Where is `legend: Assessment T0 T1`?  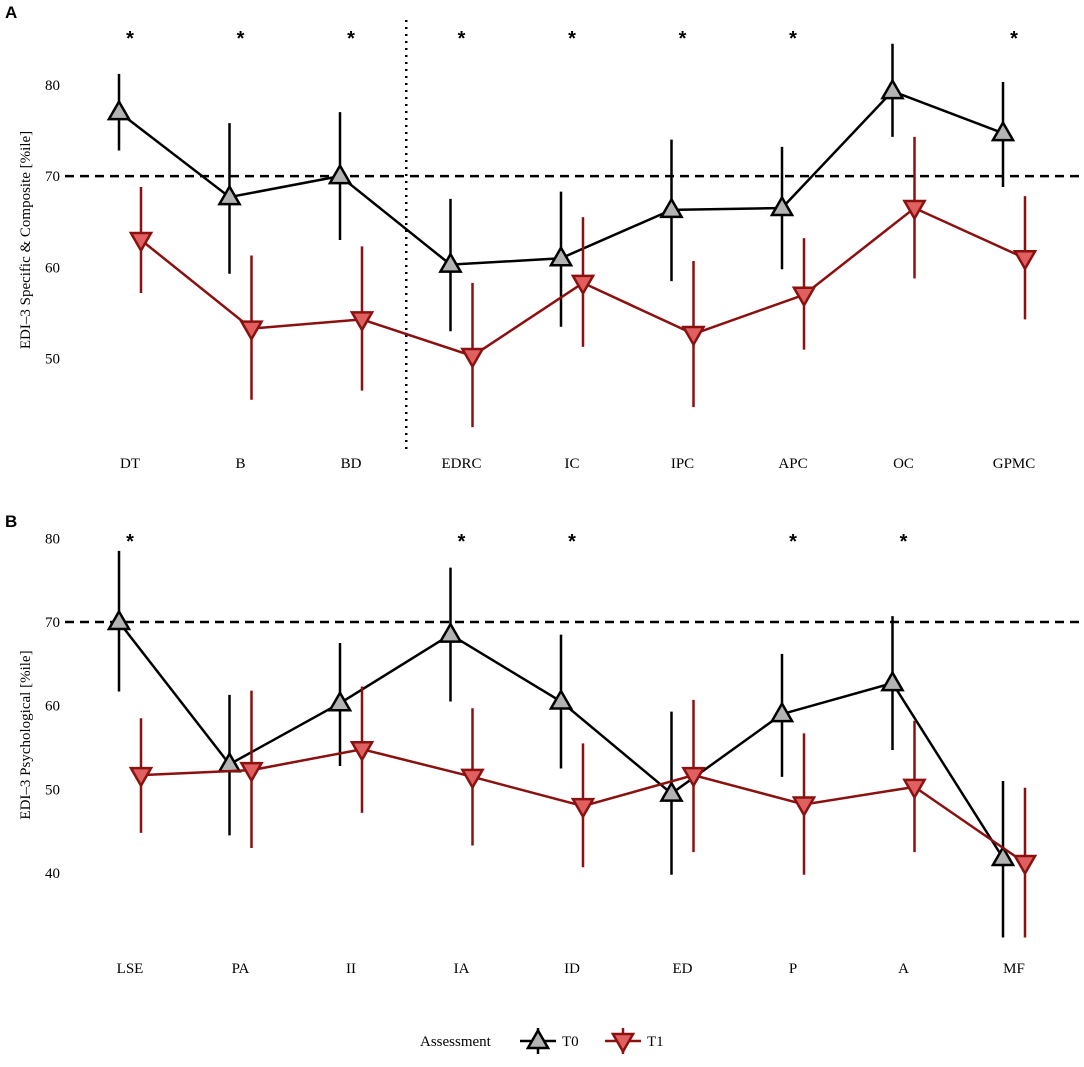
legend: Assessment T0 T1 is located at coordinates (542, 1041).